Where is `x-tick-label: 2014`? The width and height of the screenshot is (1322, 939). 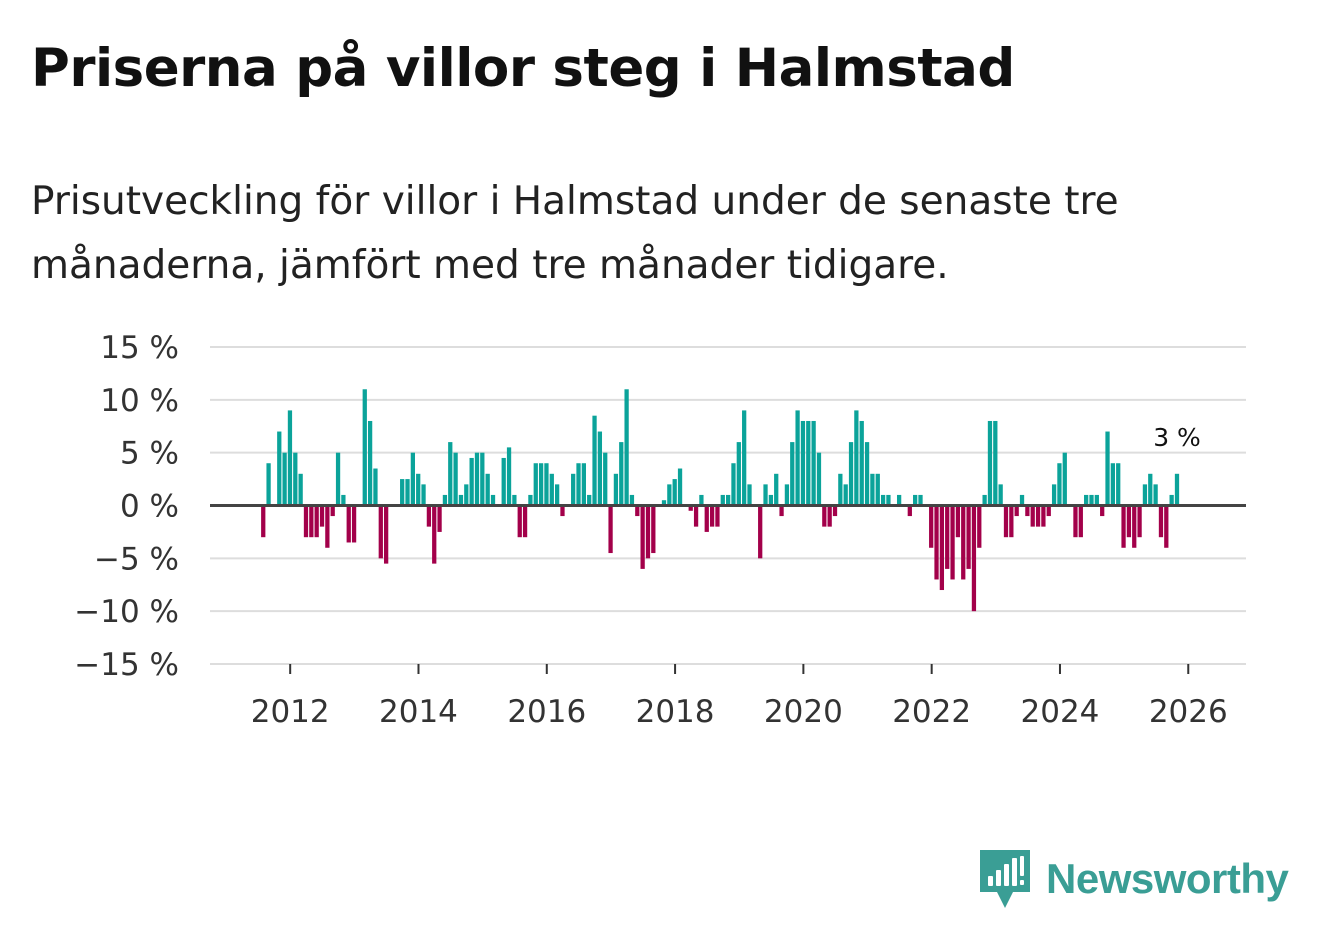
x-tick-label: 2014 is located at coordinates (418, 712).